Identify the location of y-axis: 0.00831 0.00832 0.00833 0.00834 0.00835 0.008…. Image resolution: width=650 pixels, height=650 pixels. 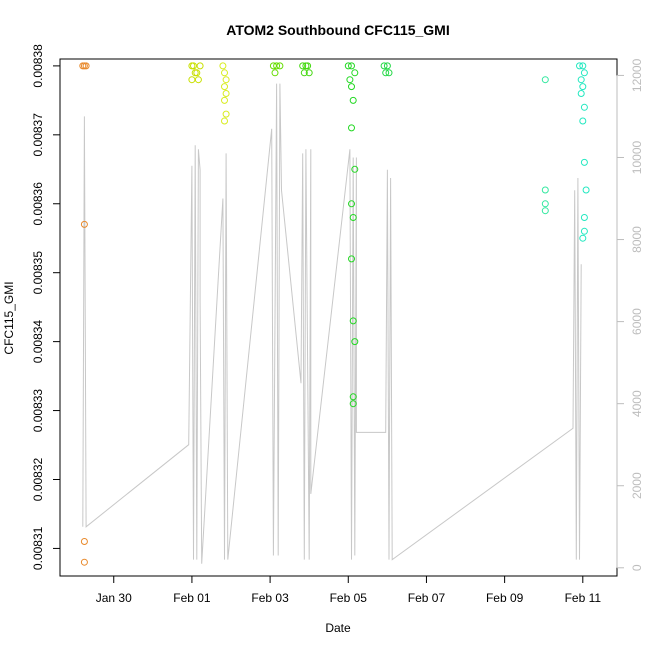
(46, 307).